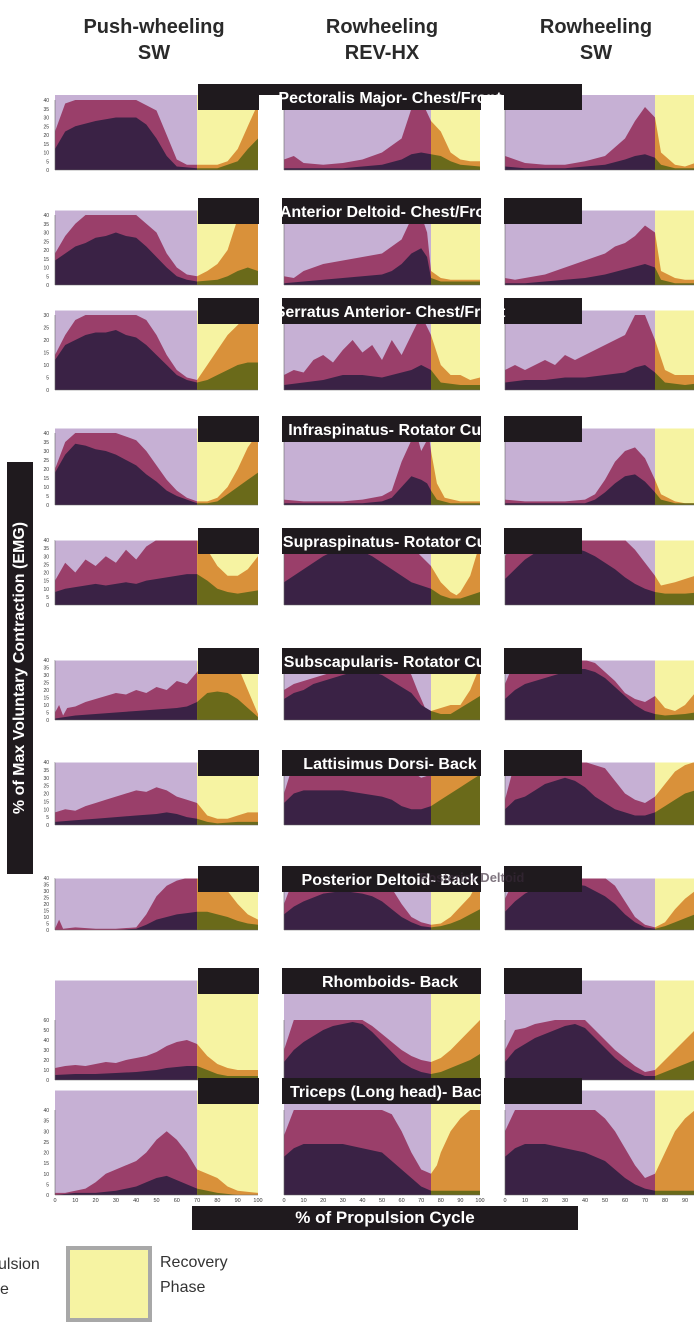 The width and height of the screenshot is (694, 1322). What do you see at coordinates (4, 1289) in the screenshot?
I see `legend-propulsion-label-line2: e` at bounding box center [4, 1289].